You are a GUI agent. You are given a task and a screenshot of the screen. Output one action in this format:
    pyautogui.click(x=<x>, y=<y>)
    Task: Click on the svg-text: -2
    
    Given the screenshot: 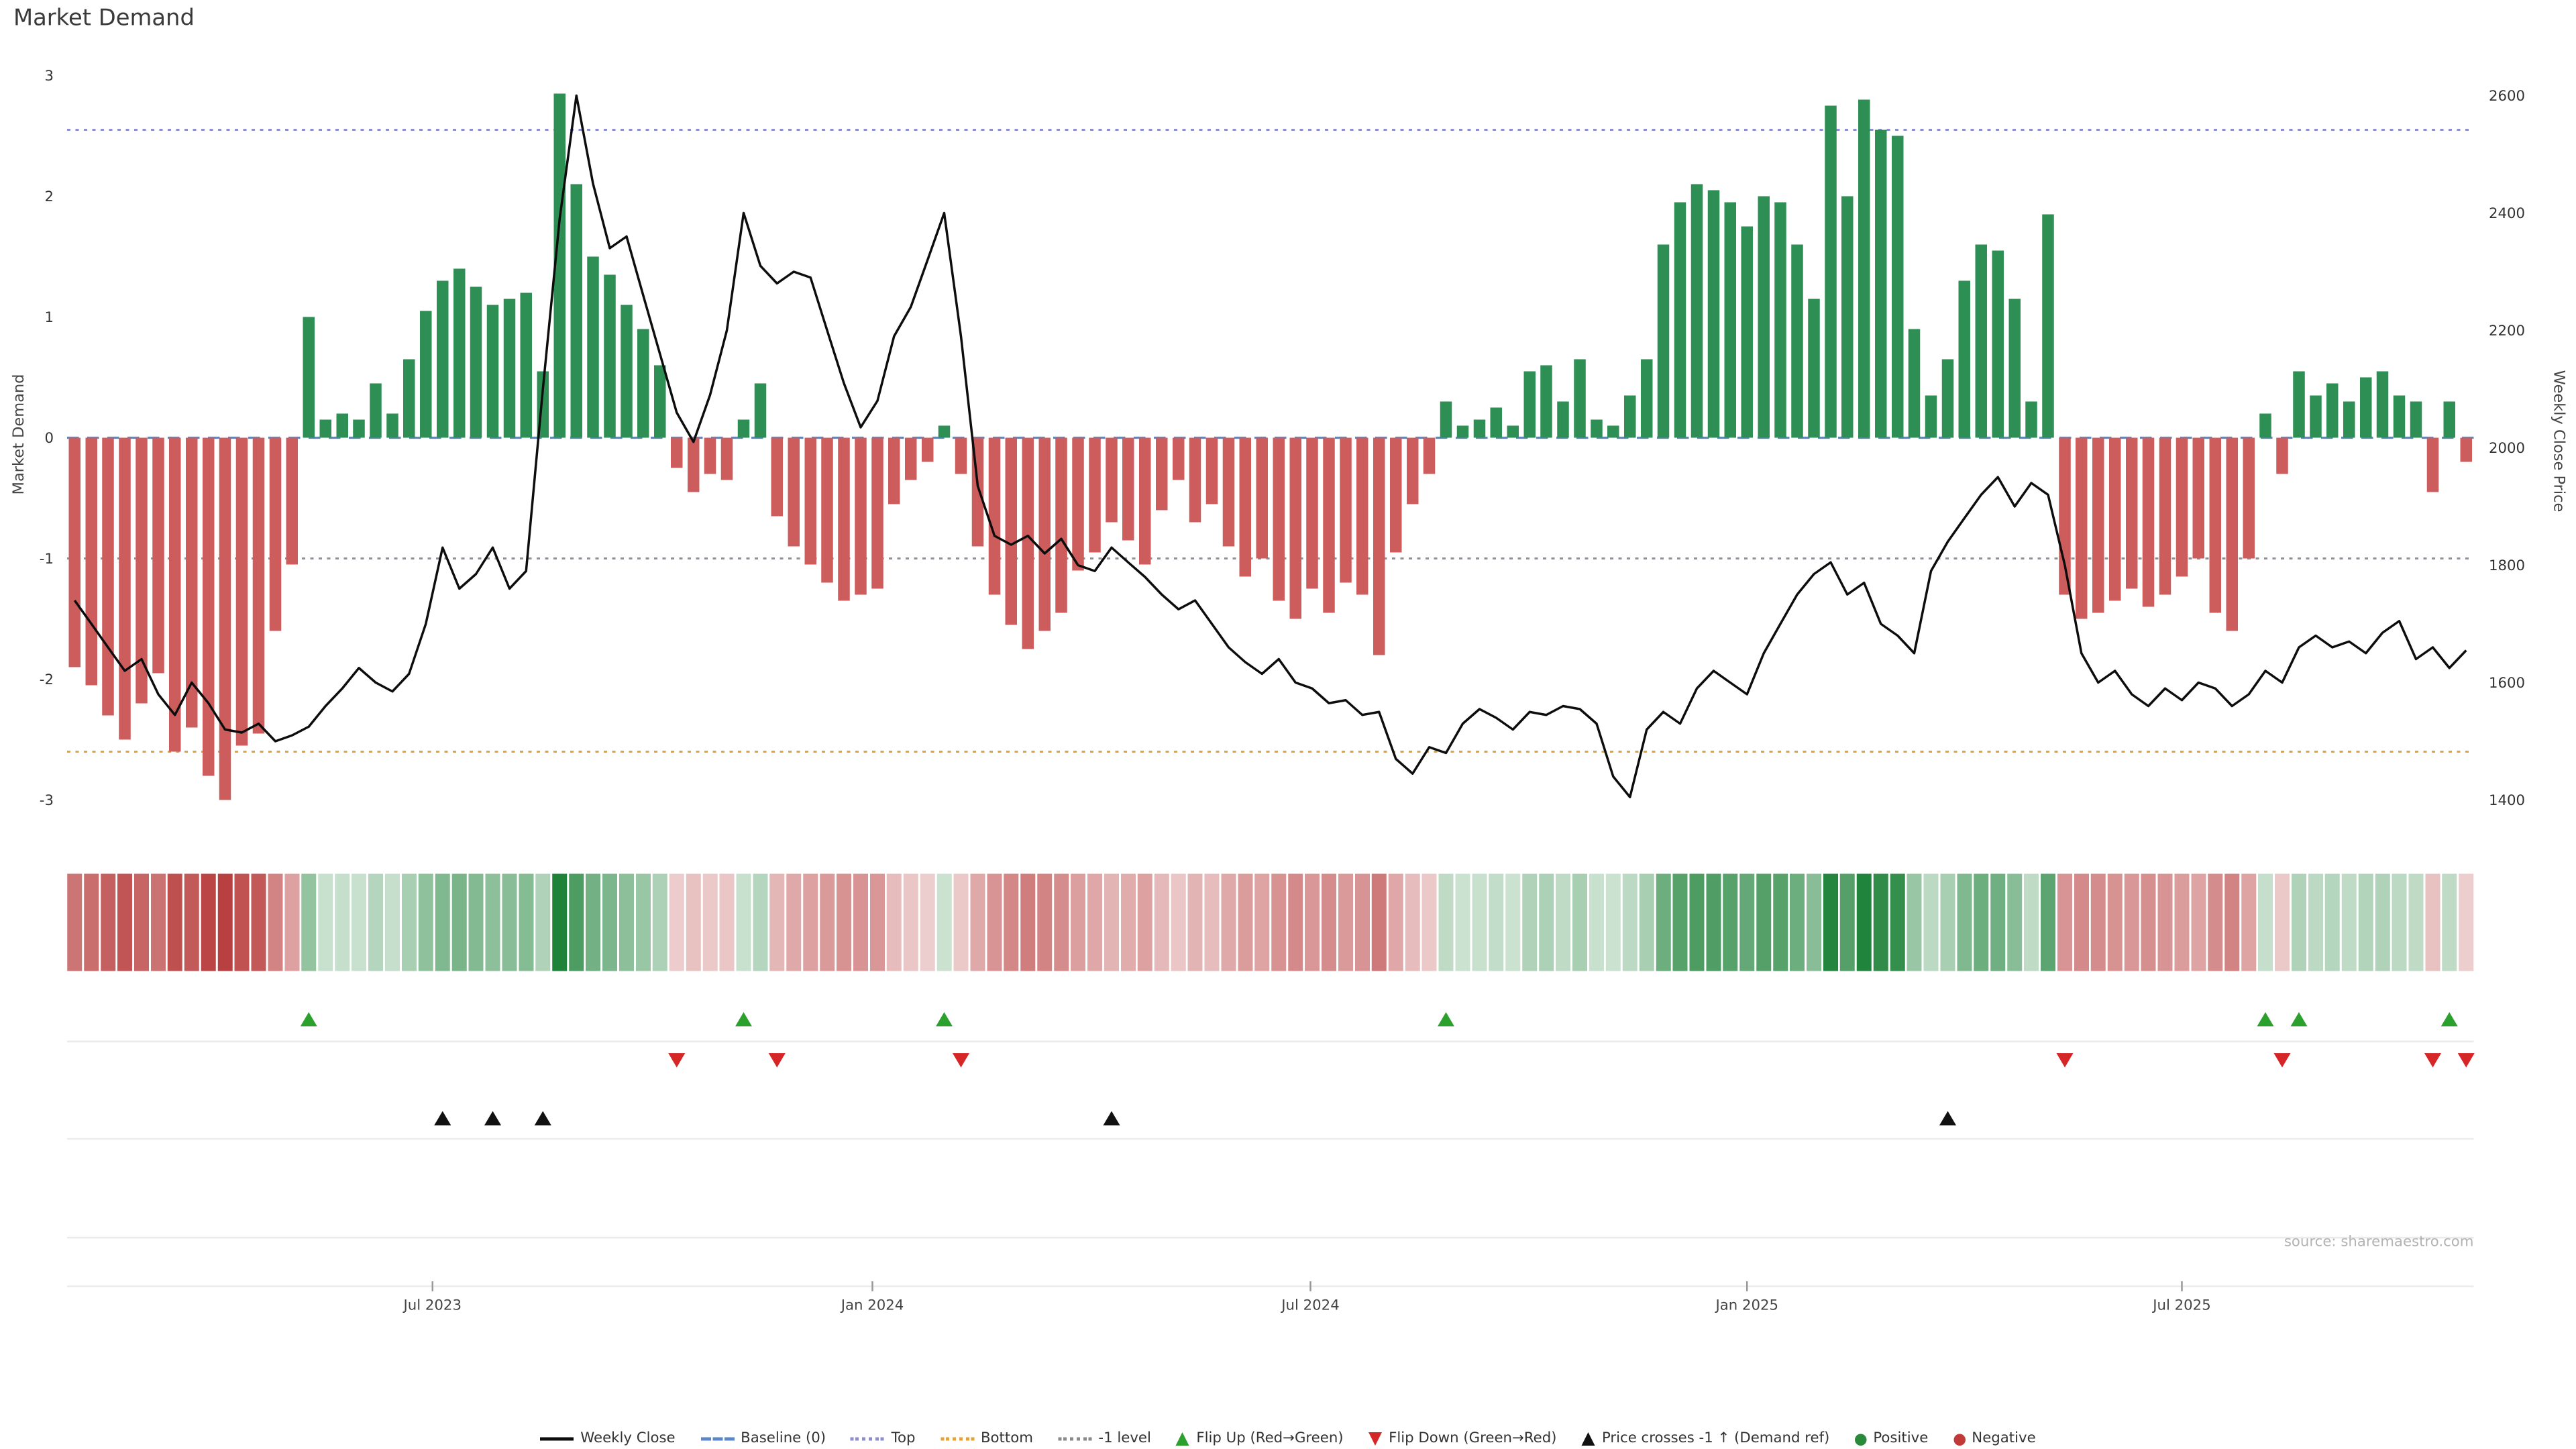 What is the action you would take?
    pyautogui.click(x=47, y=680)
    